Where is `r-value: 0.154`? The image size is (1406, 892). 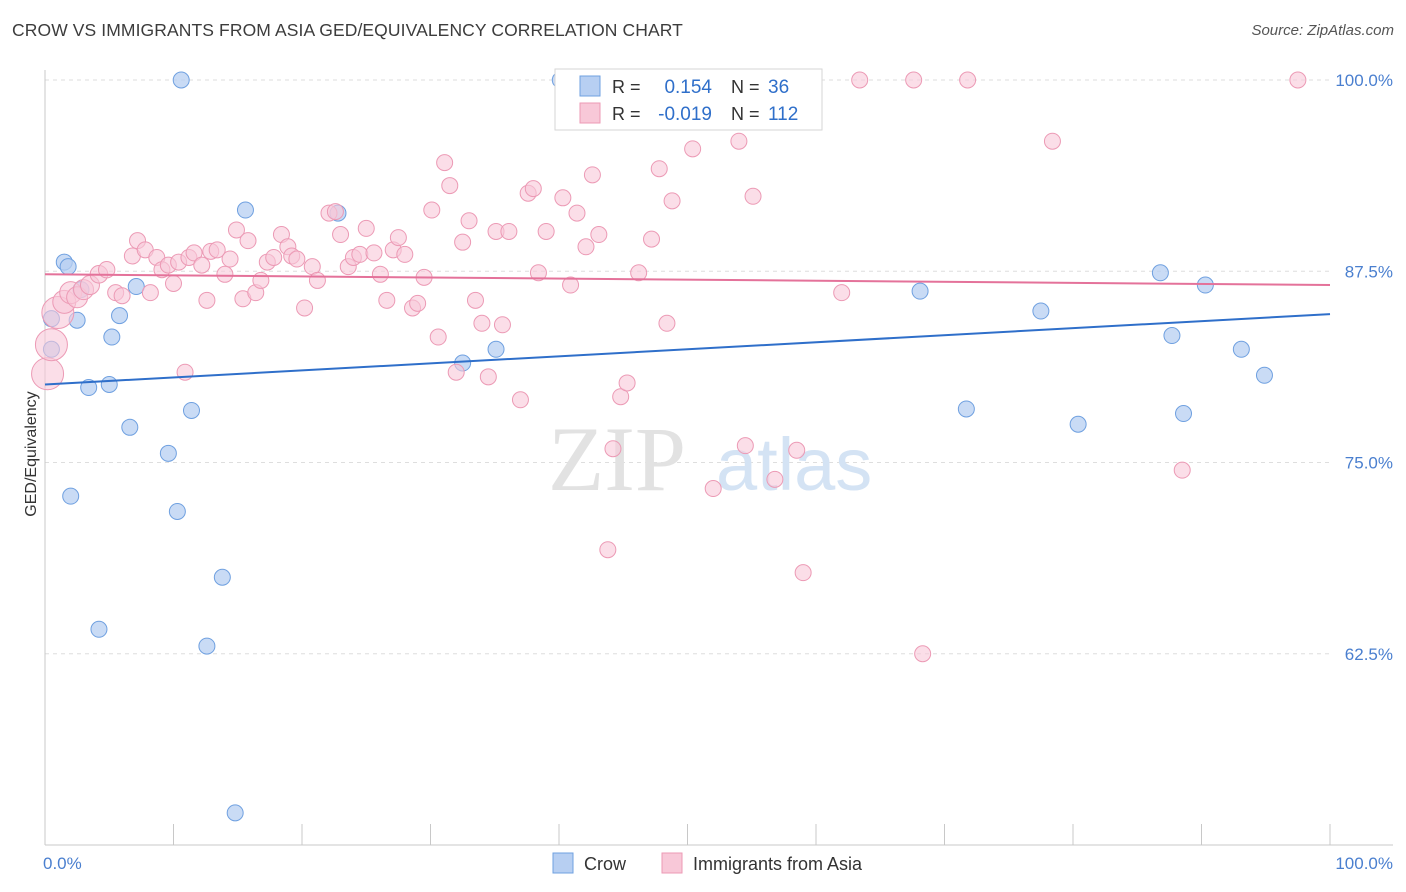 r-value: 0.154 is located at coordinates (688, 87).